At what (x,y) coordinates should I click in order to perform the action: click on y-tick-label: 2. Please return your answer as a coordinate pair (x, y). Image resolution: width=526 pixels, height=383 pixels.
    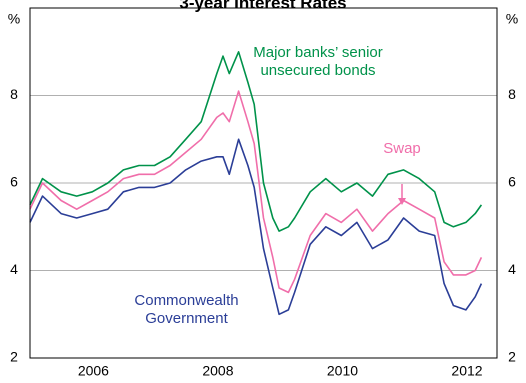
    Looking at the image, I should click on (14, 357).